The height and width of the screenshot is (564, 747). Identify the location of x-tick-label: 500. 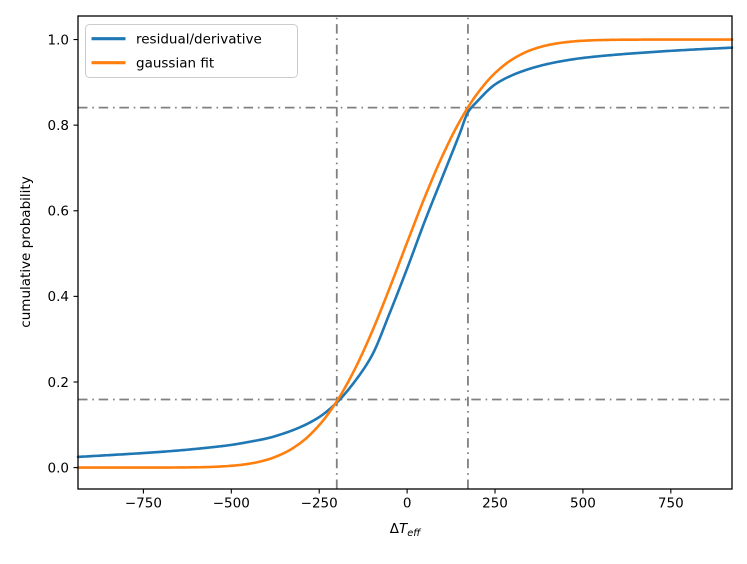
(583, 504).